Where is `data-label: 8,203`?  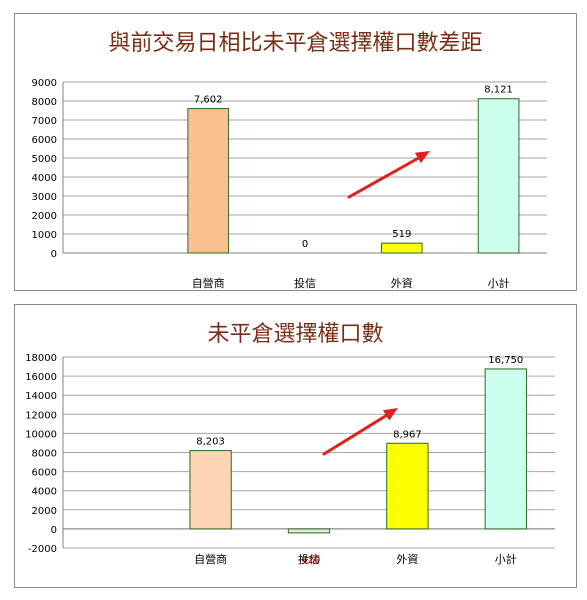 data-label: 8,203 is located at coordinates (210, 442).